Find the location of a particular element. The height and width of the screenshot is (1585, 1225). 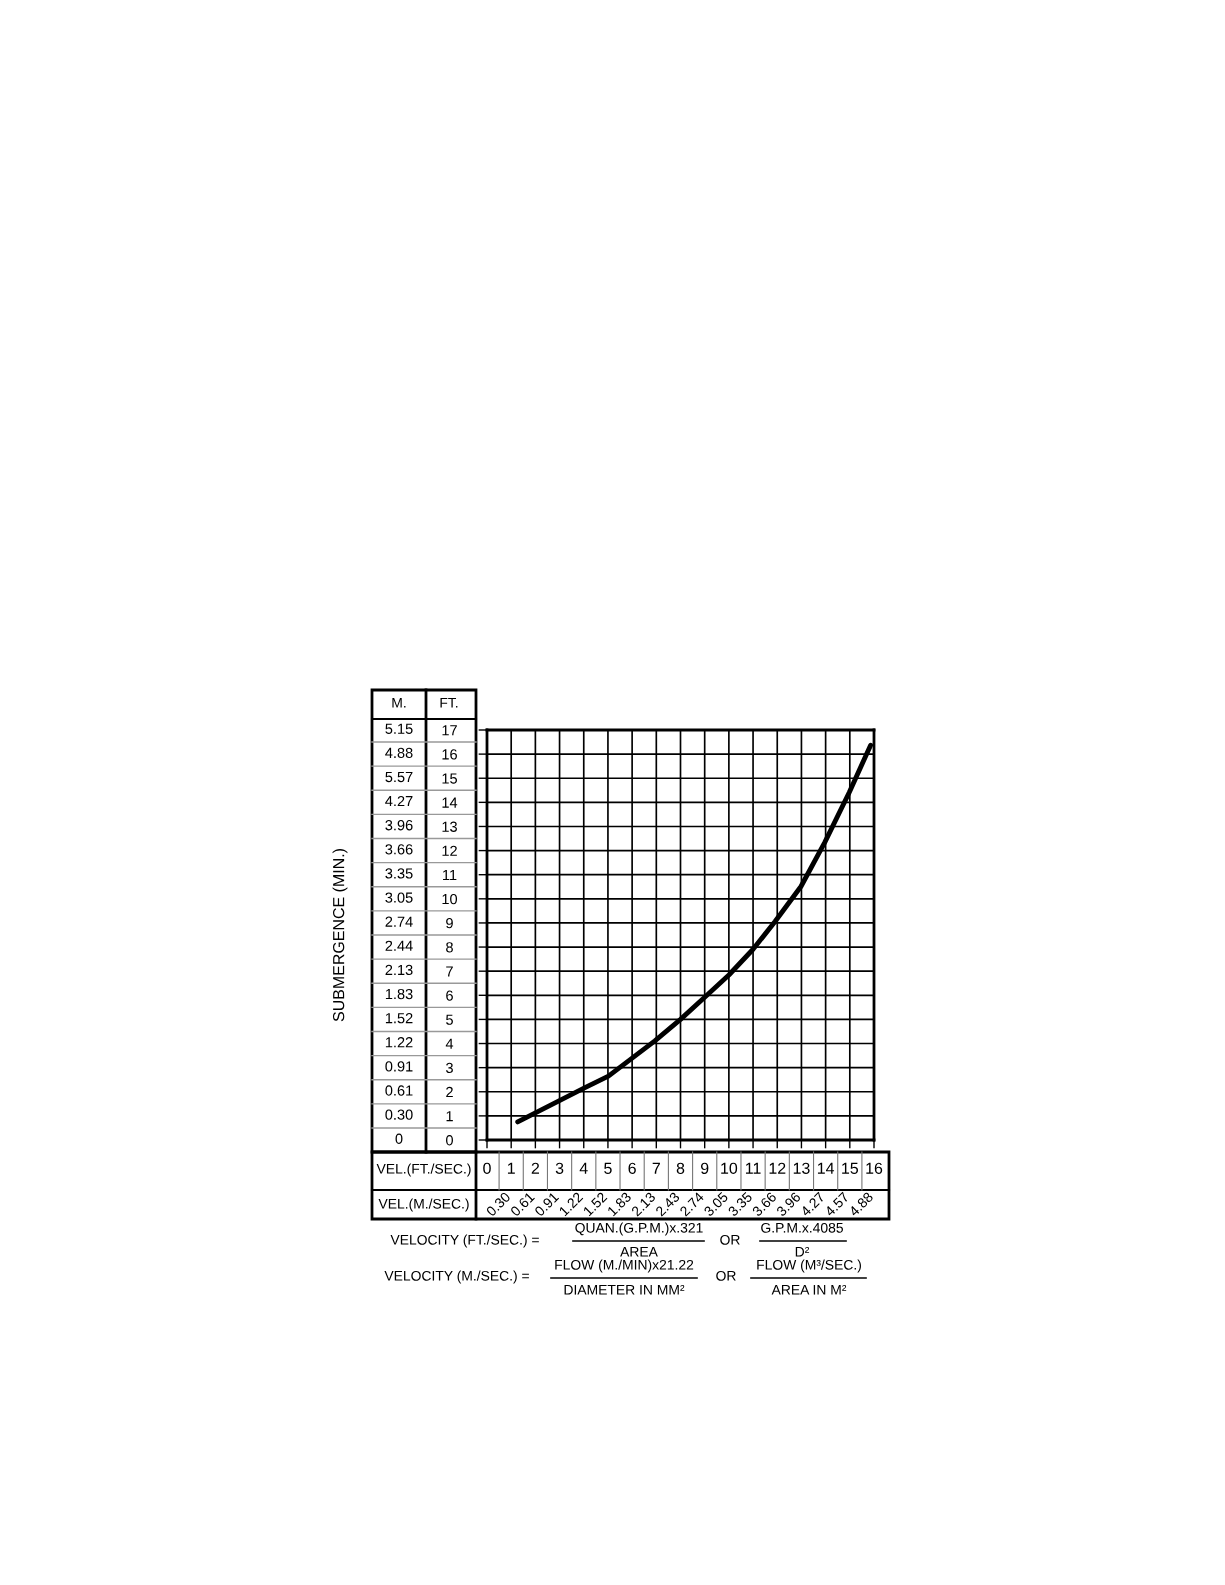

text: VELOCITY (FT./SEC.) = is located at coordinates (464, 1241).